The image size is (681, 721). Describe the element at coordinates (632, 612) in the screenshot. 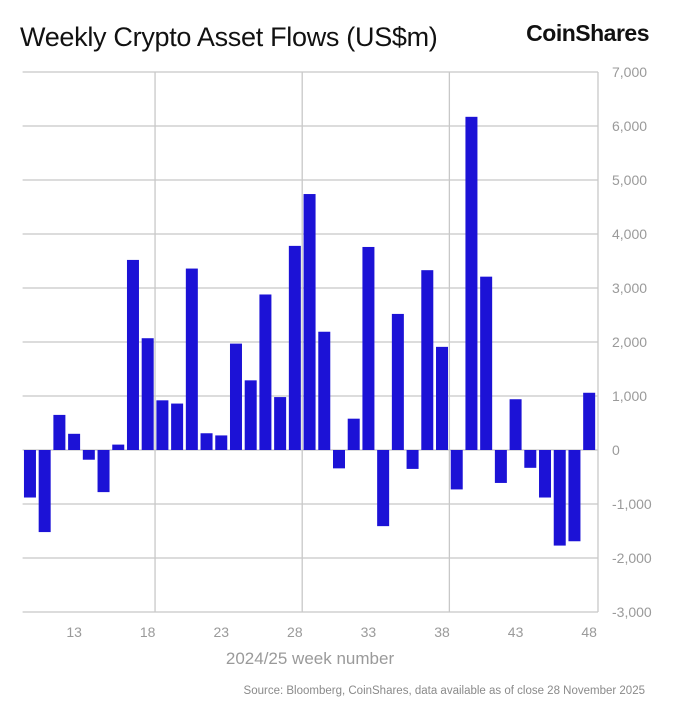

I see `y-tick-label: -3,000` at that location.